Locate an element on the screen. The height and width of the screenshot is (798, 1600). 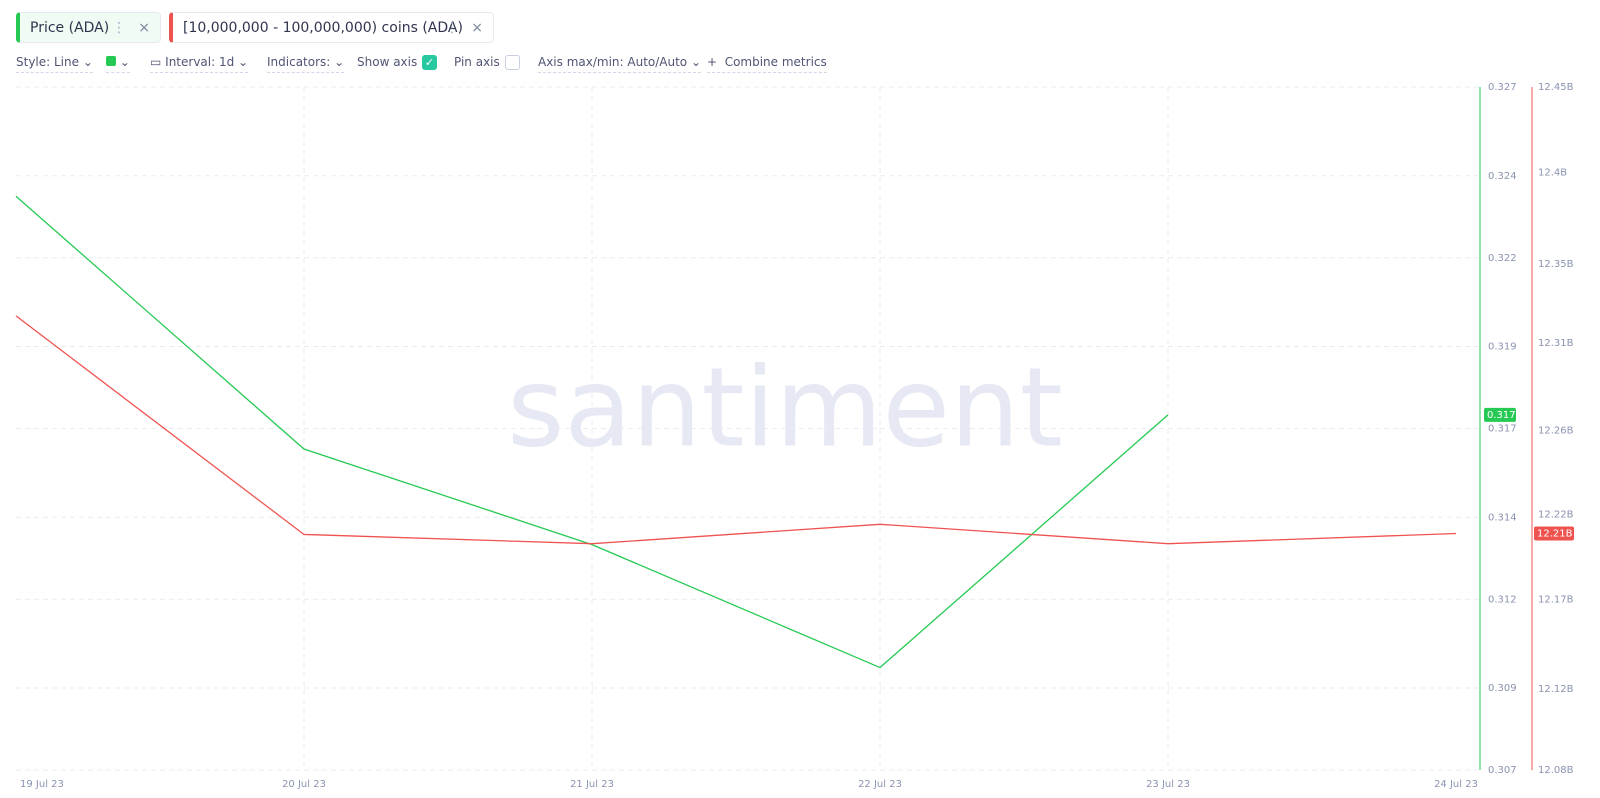
metric-tab: [10,000,000 - 100,000,000) coins (ADA) ⋮ × is located at coordinates (331, 27).